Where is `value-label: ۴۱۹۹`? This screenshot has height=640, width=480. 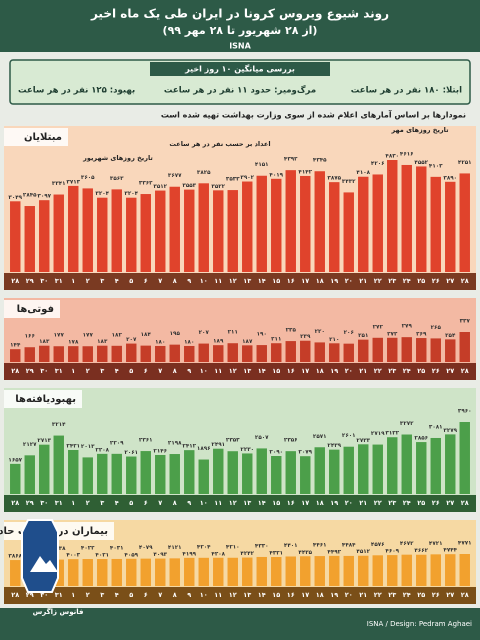 value-label: ۴۱۹۹ is located at coordinates (189, 554).